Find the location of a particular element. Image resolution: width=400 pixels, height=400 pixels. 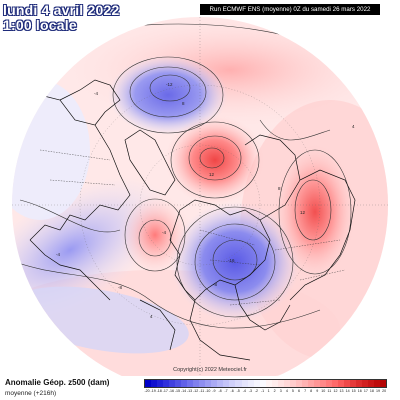

forecast-datetime: lundi 4 avril 2022 1:00 locale is located at coordinates (61, 18).